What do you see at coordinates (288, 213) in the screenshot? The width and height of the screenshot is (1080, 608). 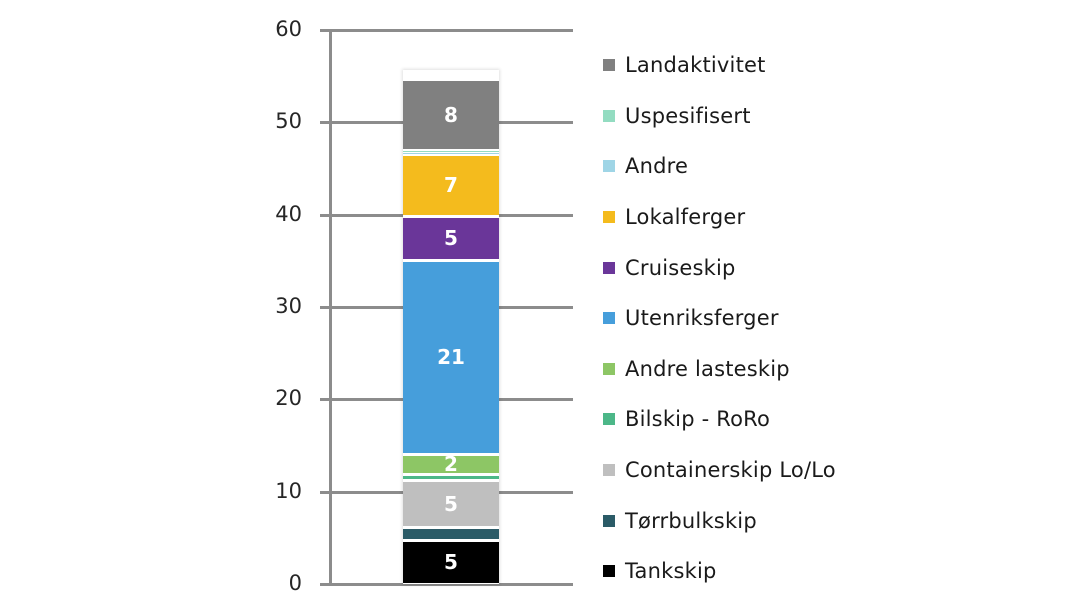 I see `y-tick-label: 40` at bounding box center [288, 213].